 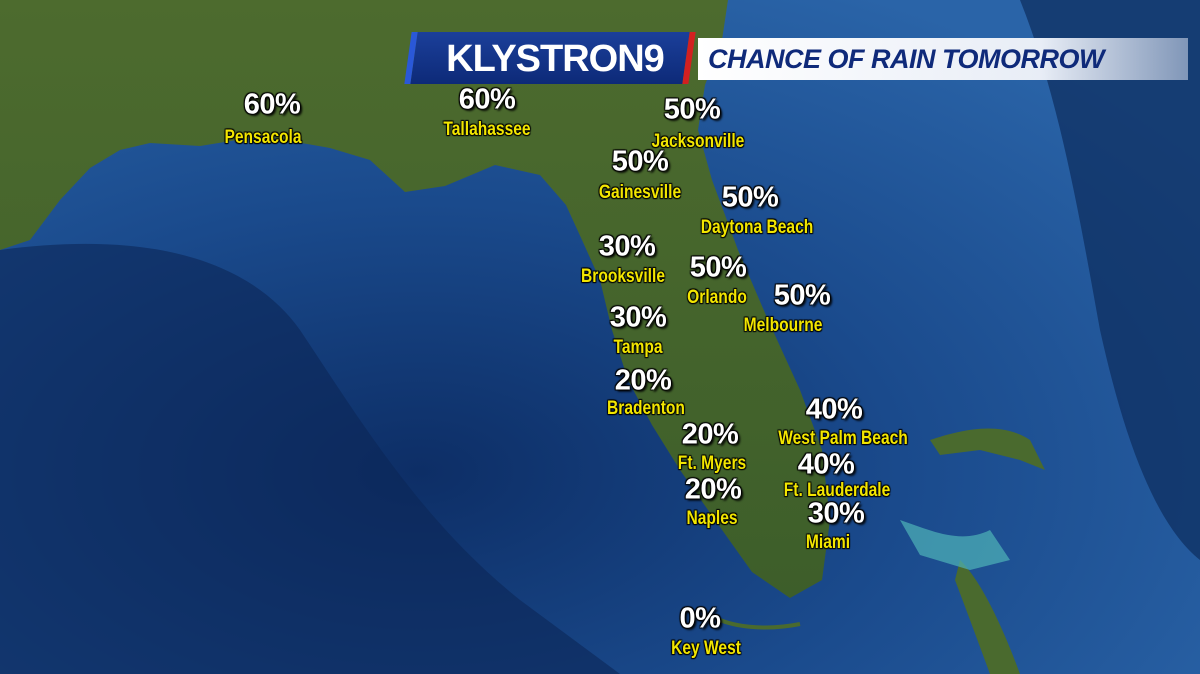 What do you see at coordinates (783, 325) in the screenshot?
I see `city-name: Melbourne` at bounding box center [783, 325].